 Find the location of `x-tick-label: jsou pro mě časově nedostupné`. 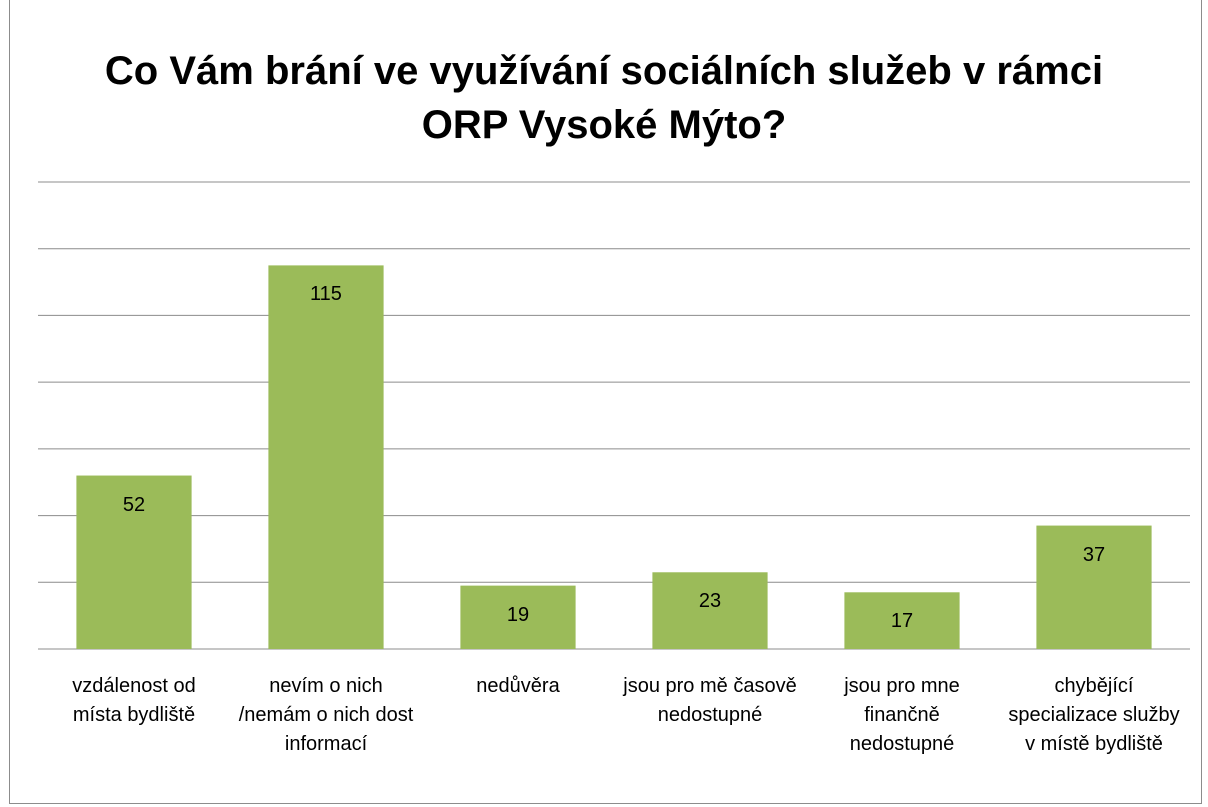

x-tick-label: jsou pro mě časově nedostupné is located at coordinates (710, 700).